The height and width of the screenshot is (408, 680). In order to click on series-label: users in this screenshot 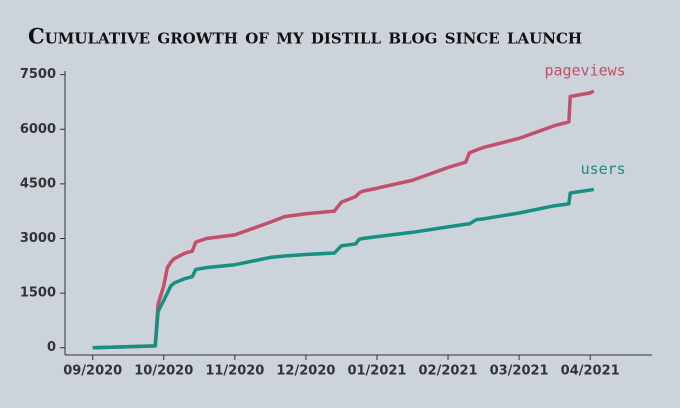, I will do `click(603, 169)`.